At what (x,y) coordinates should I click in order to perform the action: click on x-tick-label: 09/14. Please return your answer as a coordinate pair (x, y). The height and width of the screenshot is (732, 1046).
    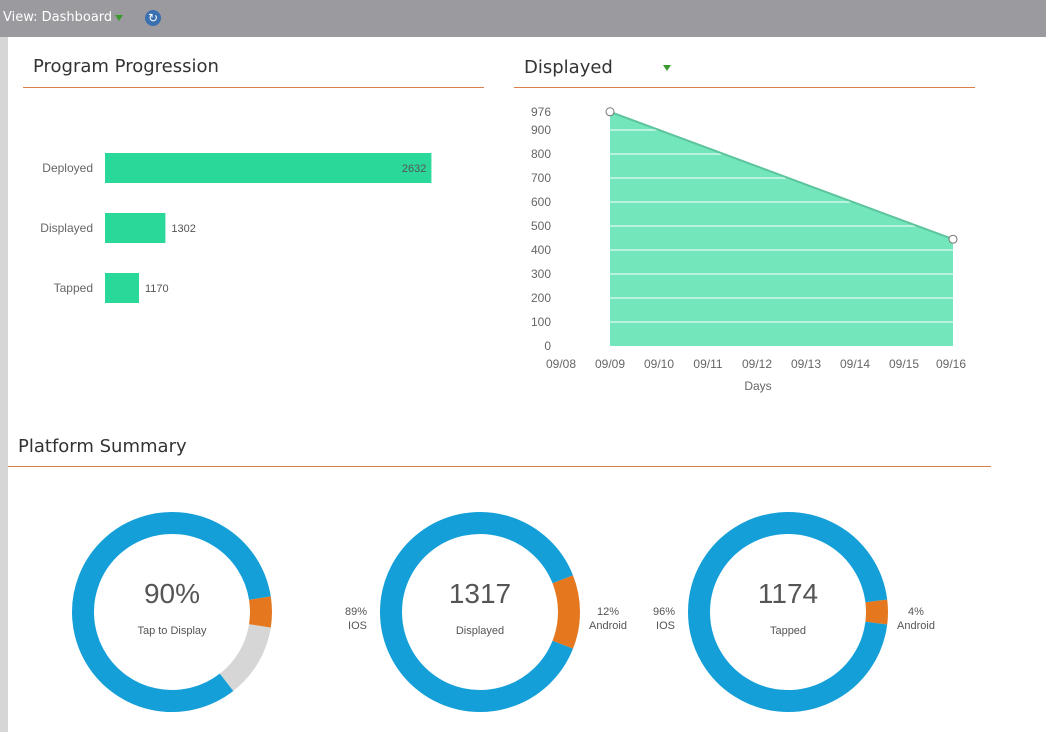
    Looking at the image, I should click on (855, 364).